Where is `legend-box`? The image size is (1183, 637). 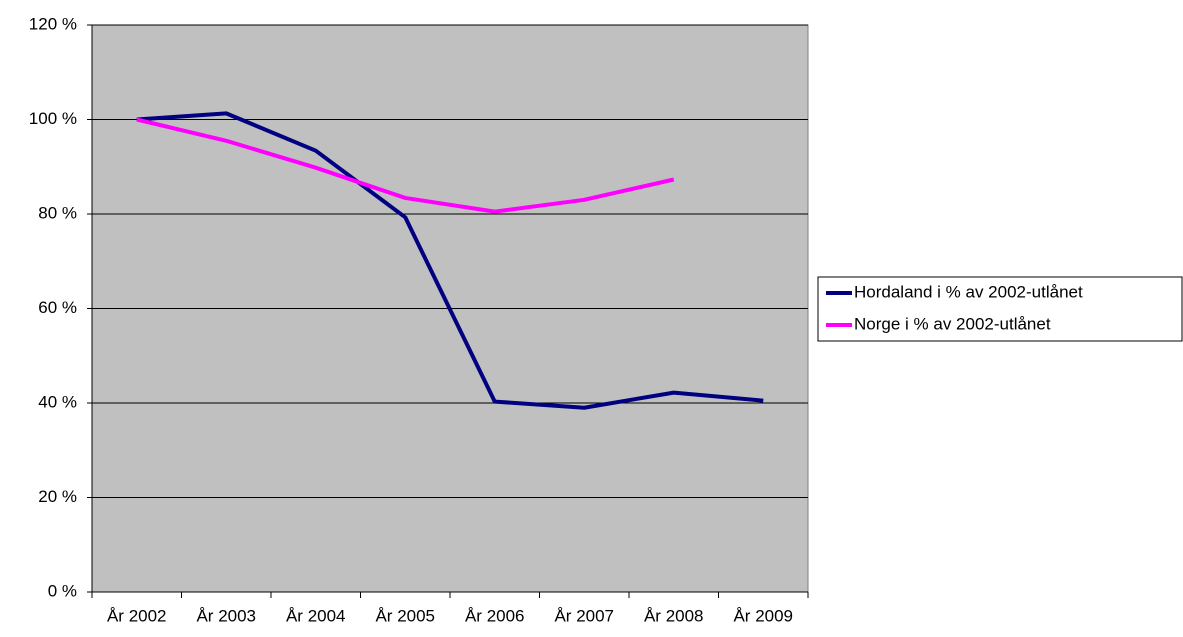 legend-box is located at coordinates (1000, 309).